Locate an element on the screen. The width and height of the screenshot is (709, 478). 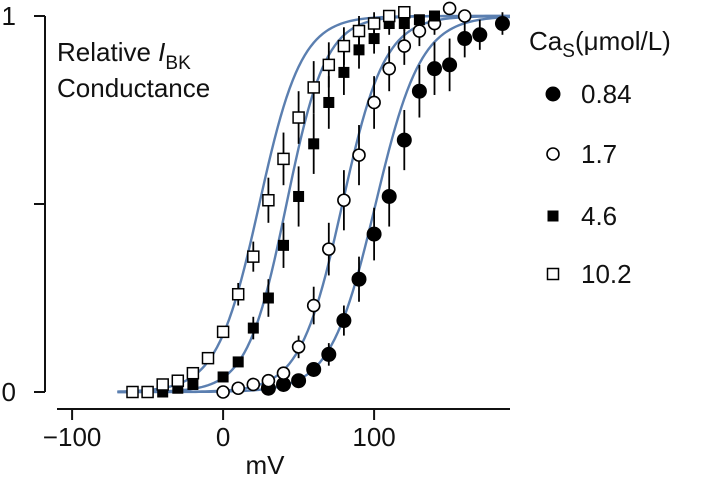
legend-title: CaS(μmol/L) is located at coordinates (600, 44).